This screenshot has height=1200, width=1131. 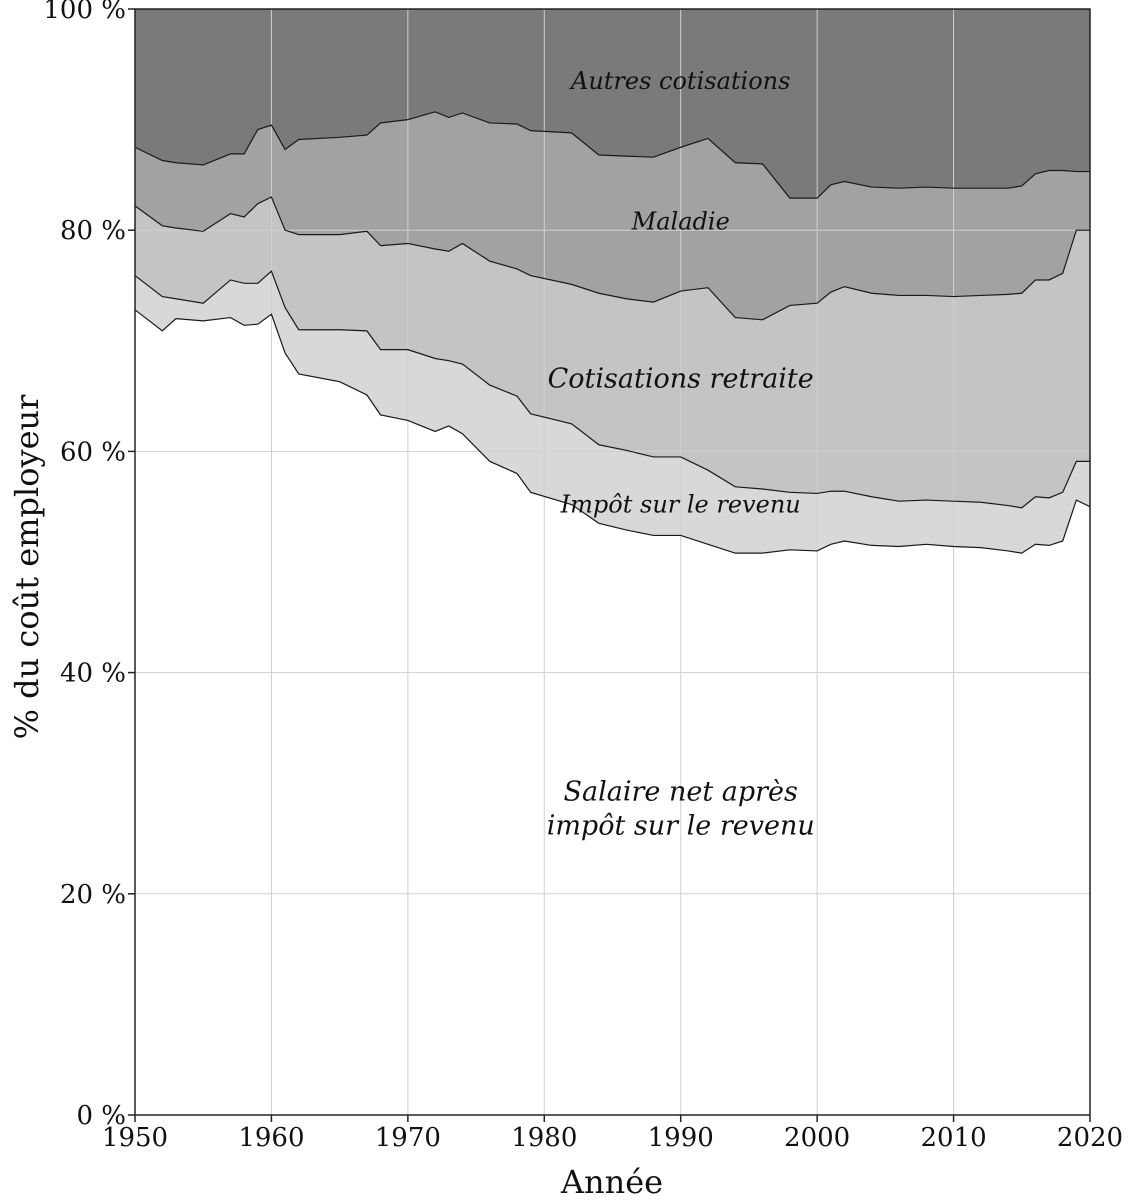 What do you see at coordinates (680, 221) in the screenshot?
I see `area-label: Maladie` at bounding box center [680, 221].